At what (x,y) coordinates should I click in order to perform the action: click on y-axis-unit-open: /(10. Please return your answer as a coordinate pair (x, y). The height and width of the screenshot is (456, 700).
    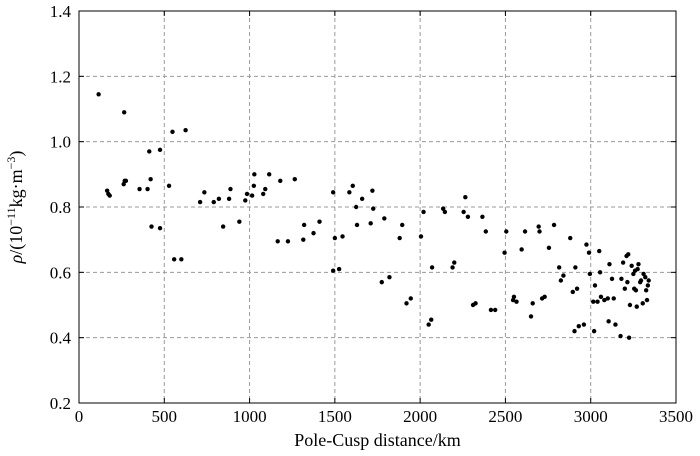
    Looking at the image, I should click on (16, 240).